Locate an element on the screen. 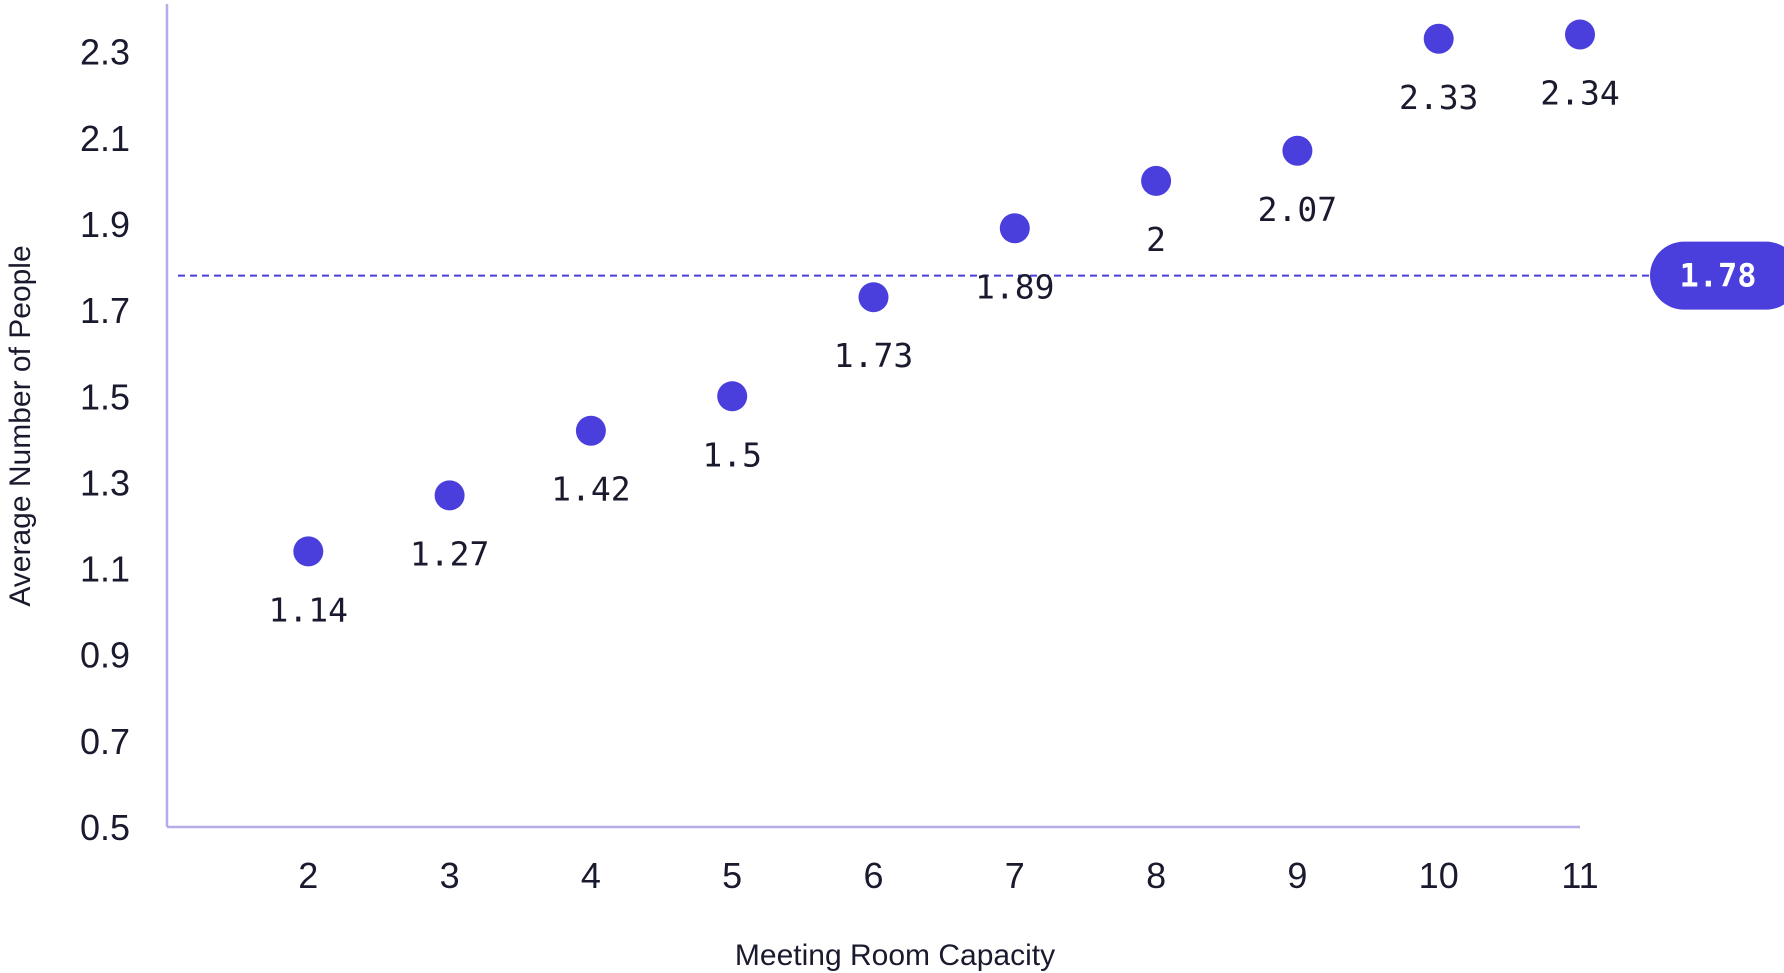 Image resolution: width=1784 pixels, height=973 pixels. x-tick-label: 11 is located at coordinates (1579, 875).